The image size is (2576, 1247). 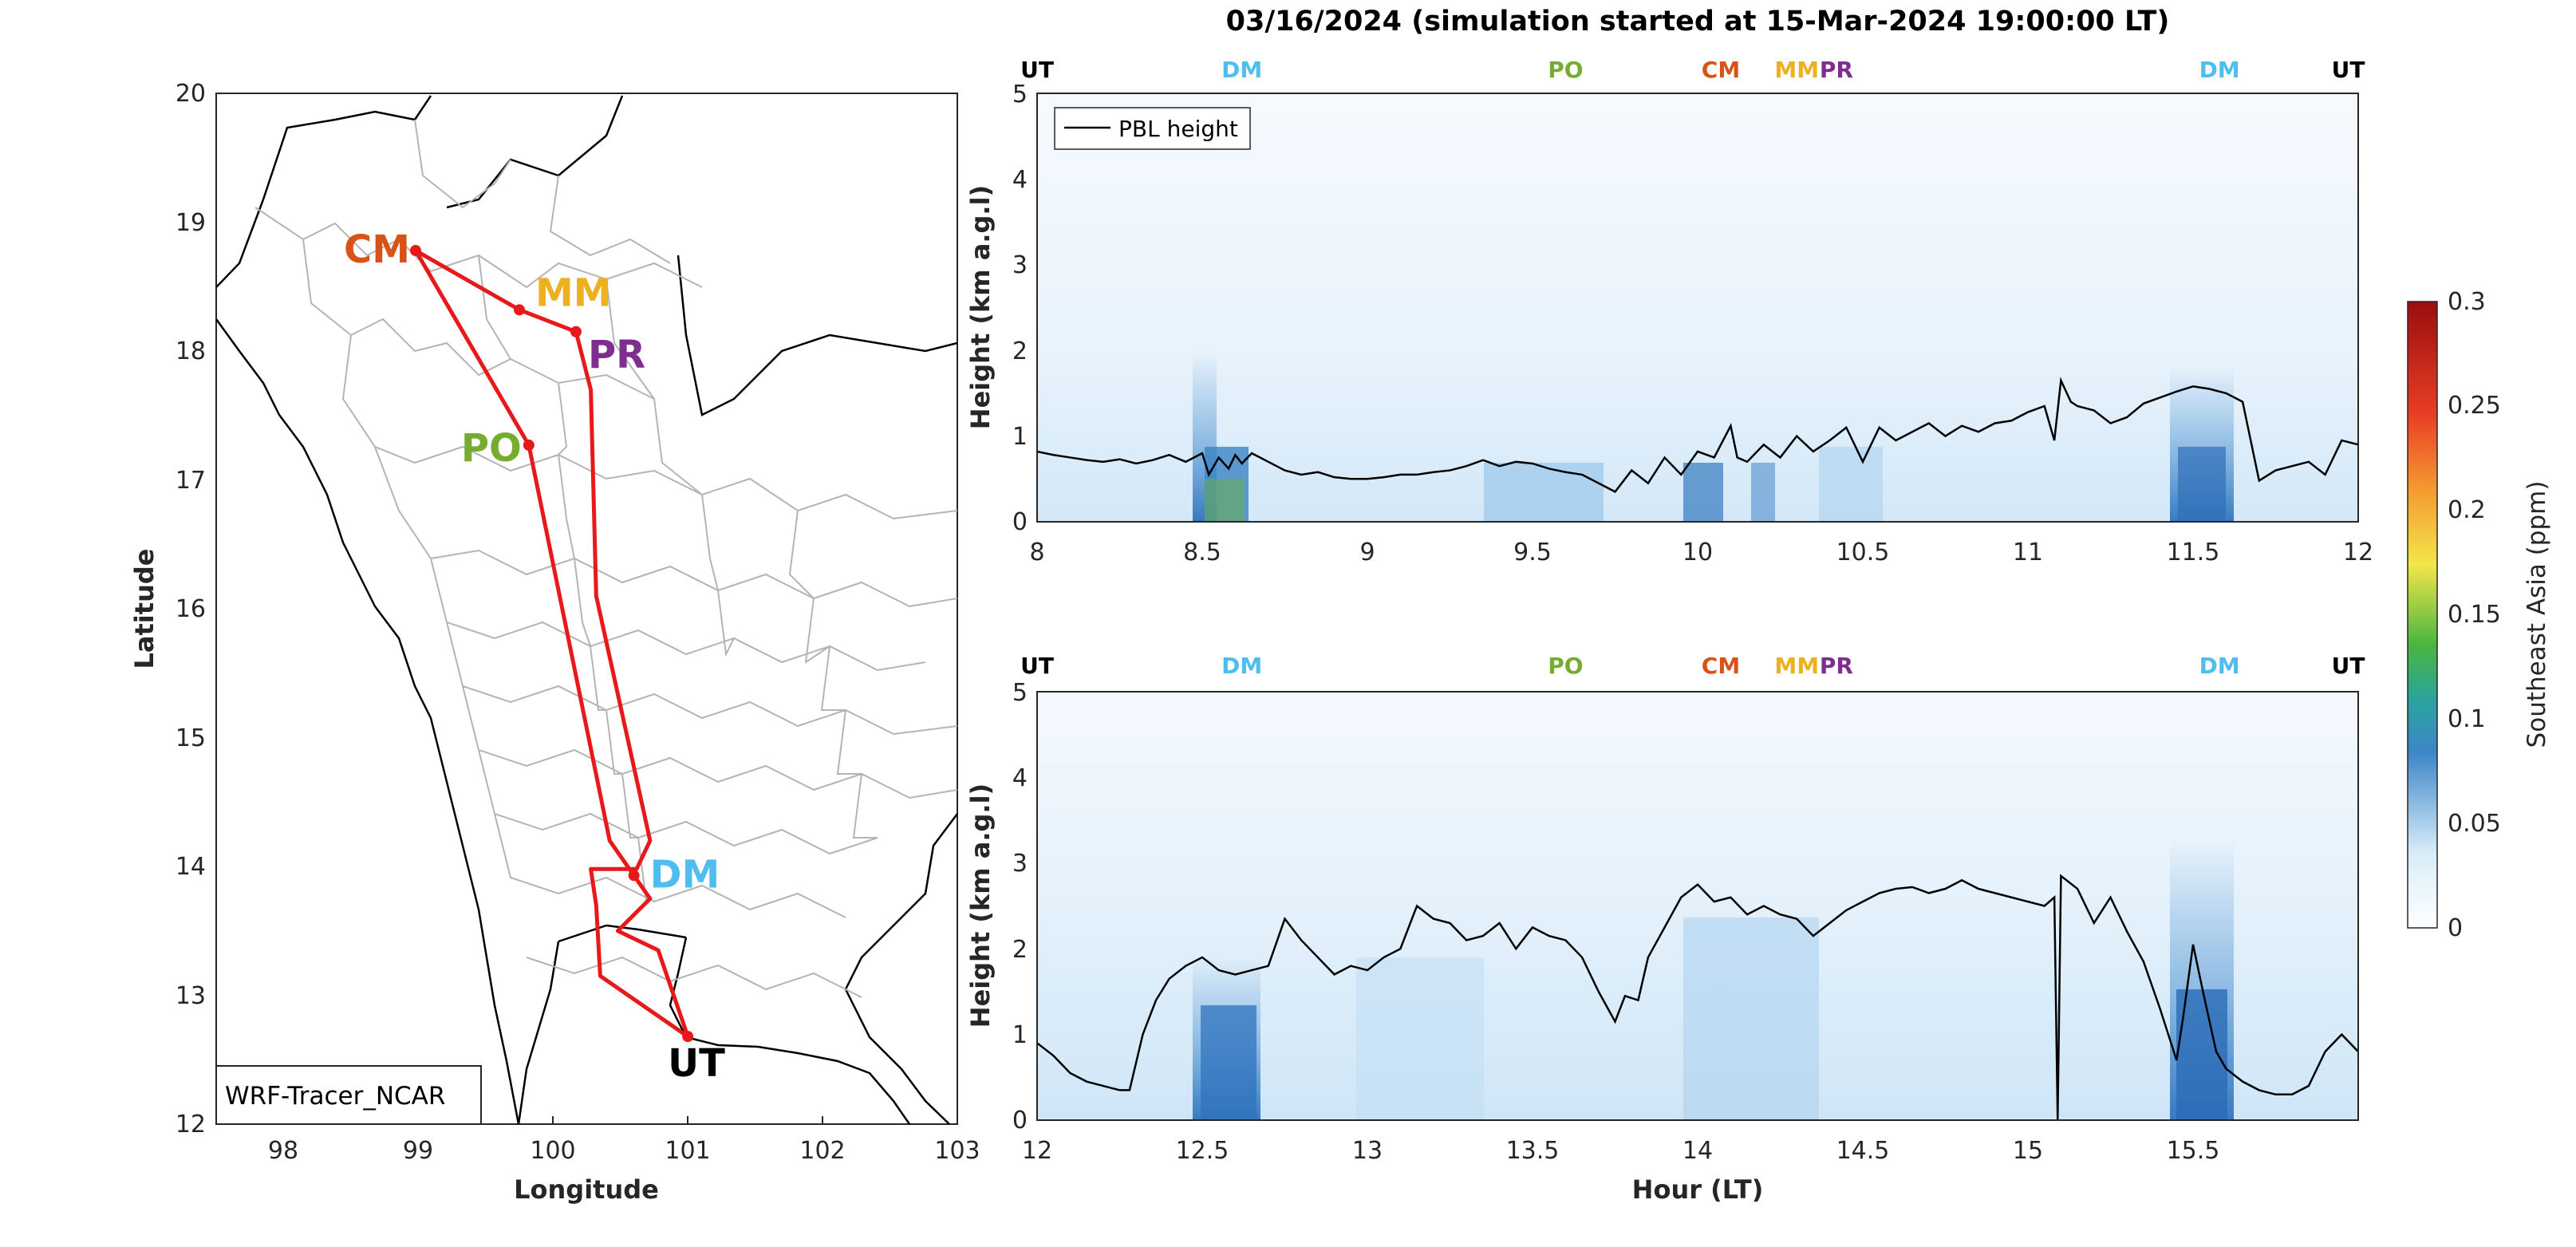 What do you see at coordinates (1620, 1151) in the screenshot?
I see `bottom-x-ticks: 12 12.5 13 13.5 14 14.5 15 15.5` at bounding box center [1620, 1151].